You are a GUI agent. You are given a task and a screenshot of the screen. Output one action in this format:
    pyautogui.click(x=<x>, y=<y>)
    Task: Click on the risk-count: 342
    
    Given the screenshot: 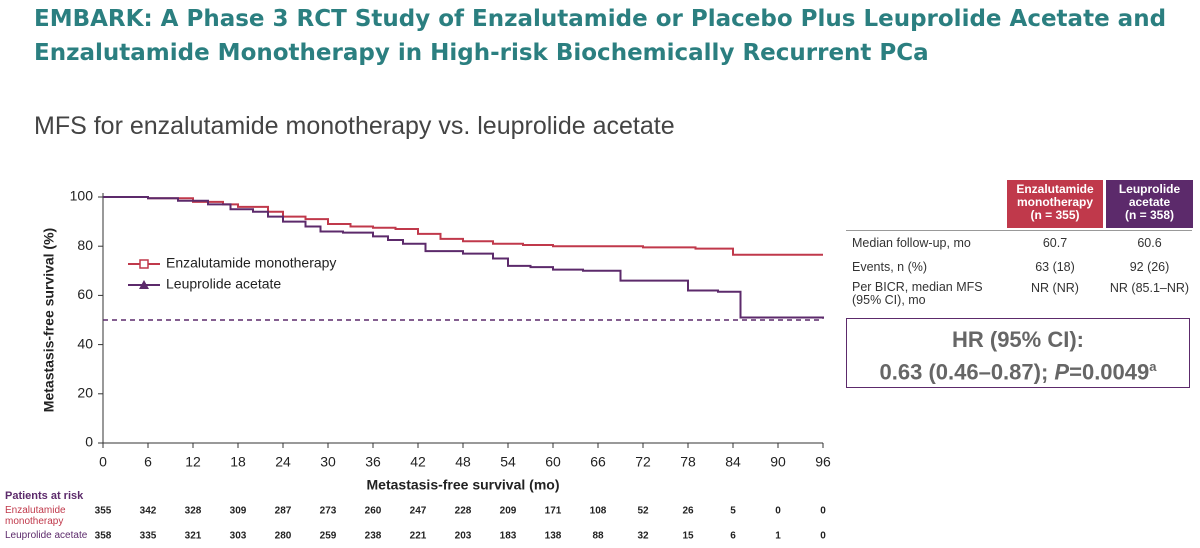 What is the action you would take?
    pyautogui.click(x=148, y=511)
    